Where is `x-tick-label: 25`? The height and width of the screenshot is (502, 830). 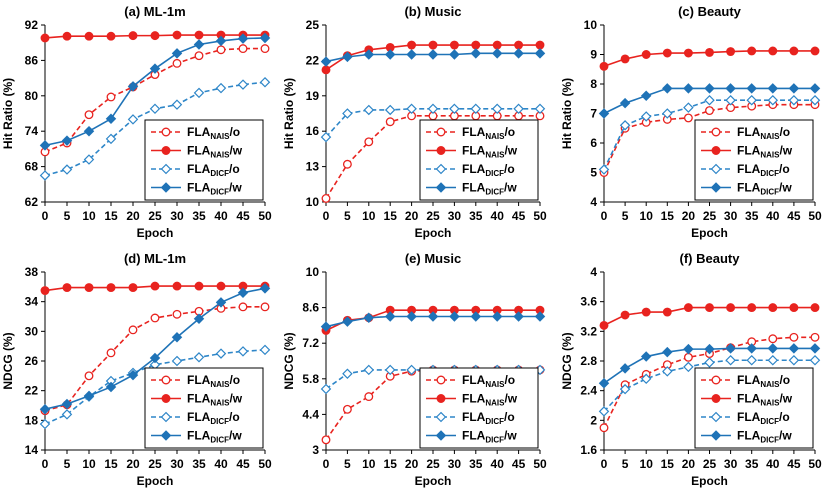 x-tick-label: 25 is located at coordinates (710, 216).